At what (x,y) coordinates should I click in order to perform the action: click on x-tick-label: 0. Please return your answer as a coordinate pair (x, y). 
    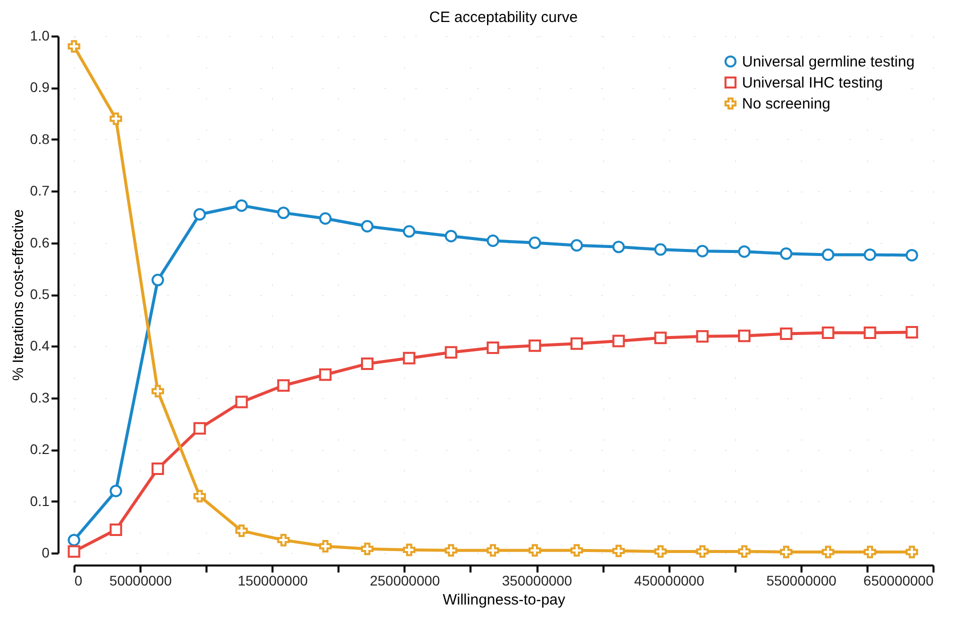
    Looking at the image, I should click on (78, 580).